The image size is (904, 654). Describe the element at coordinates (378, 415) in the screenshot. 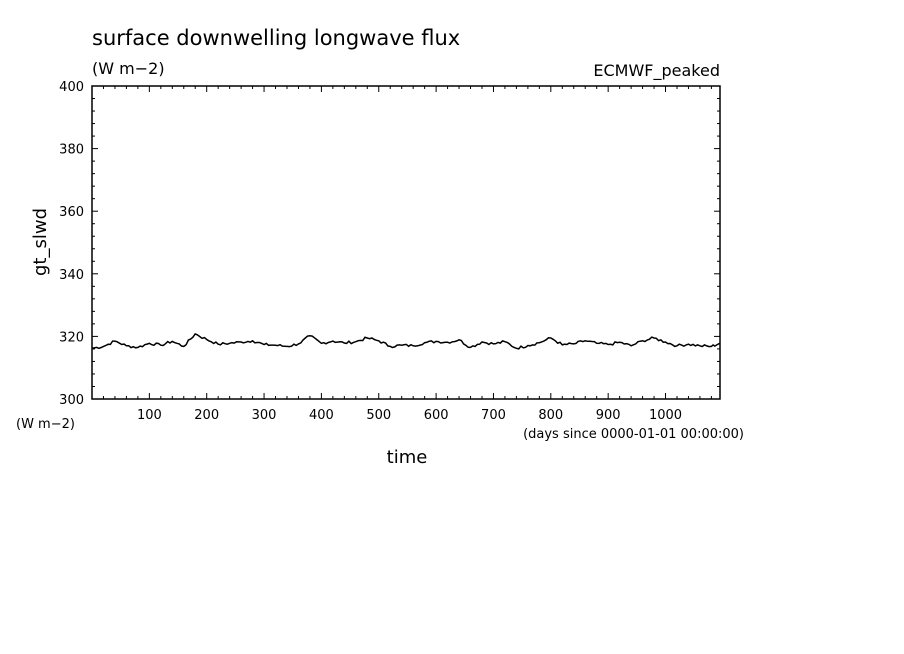

I see `x-tick-label: 500` at that location.